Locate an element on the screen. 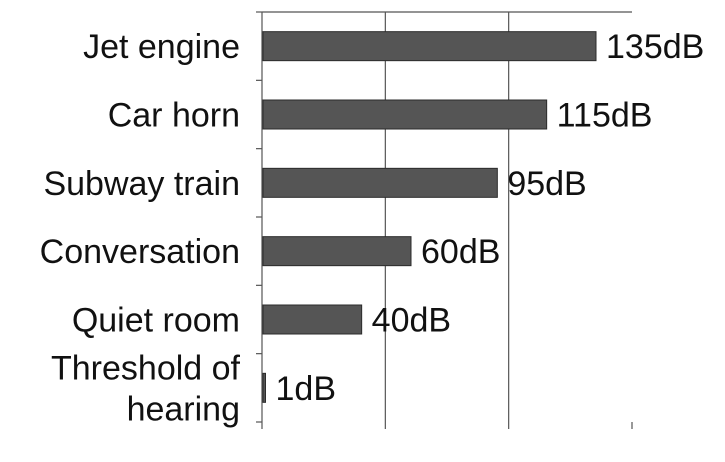 Image resolution: width=725 pixels, height=462 pixels. value-label-quiet-room: 40dB is located at coordinates (411, 321).